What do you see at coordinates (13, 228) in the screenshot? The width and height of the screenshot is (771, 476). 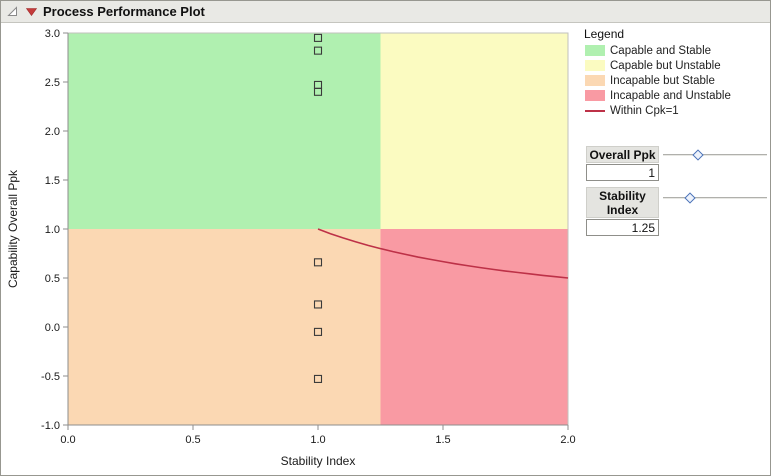 I see `y-axis-title: Capability Overall Ppk` at bounding box center [13, 228].